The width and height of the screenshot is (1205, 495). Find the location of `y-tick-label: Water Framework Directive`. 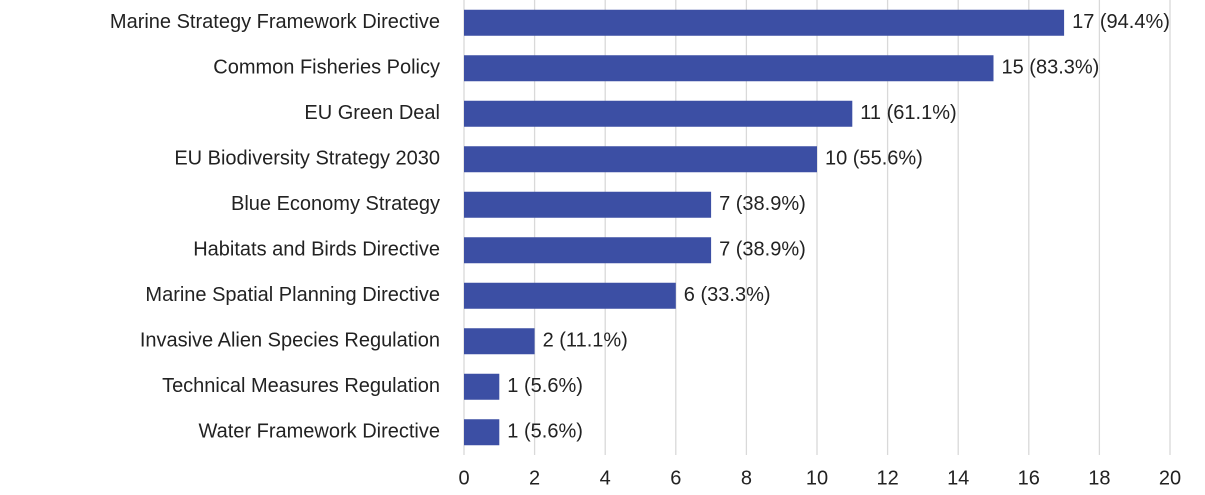

y-tick-label: Water Framework Directive is located at coordinates (319, 432).